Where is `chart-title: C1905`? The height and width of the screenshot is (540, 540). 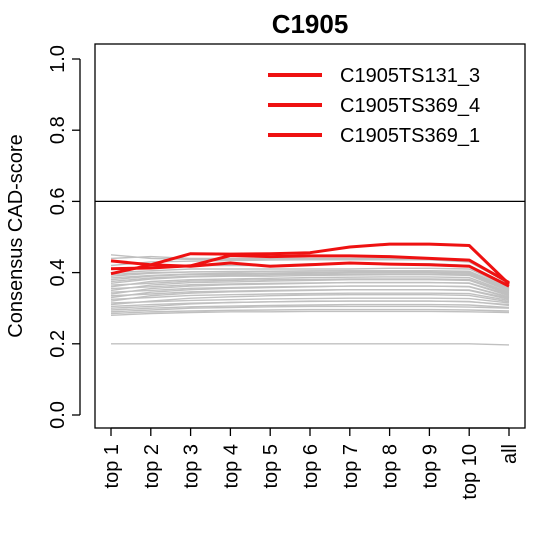 chart-title: C1905 is located at coordinates (310, 24).